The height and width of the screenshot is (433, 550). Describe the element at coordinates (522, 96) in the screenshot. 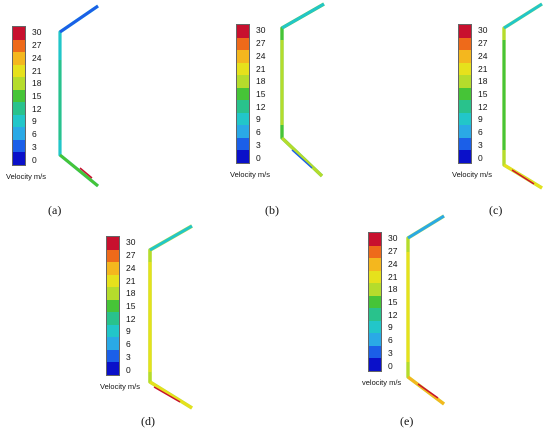

I see `duct-geometry-c` at that location.